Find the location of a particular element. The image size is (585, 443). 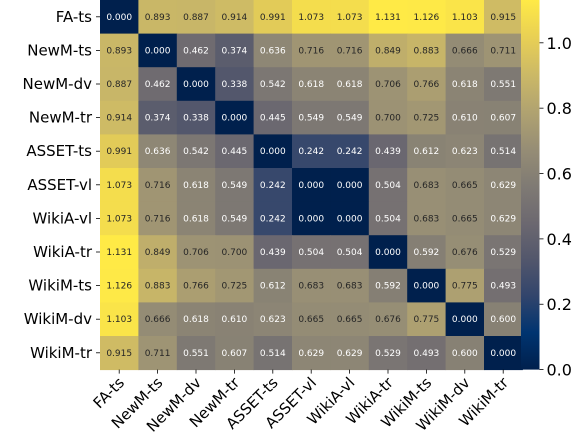

cell-value-label: 0.700 is located at coordinates (388, 119).